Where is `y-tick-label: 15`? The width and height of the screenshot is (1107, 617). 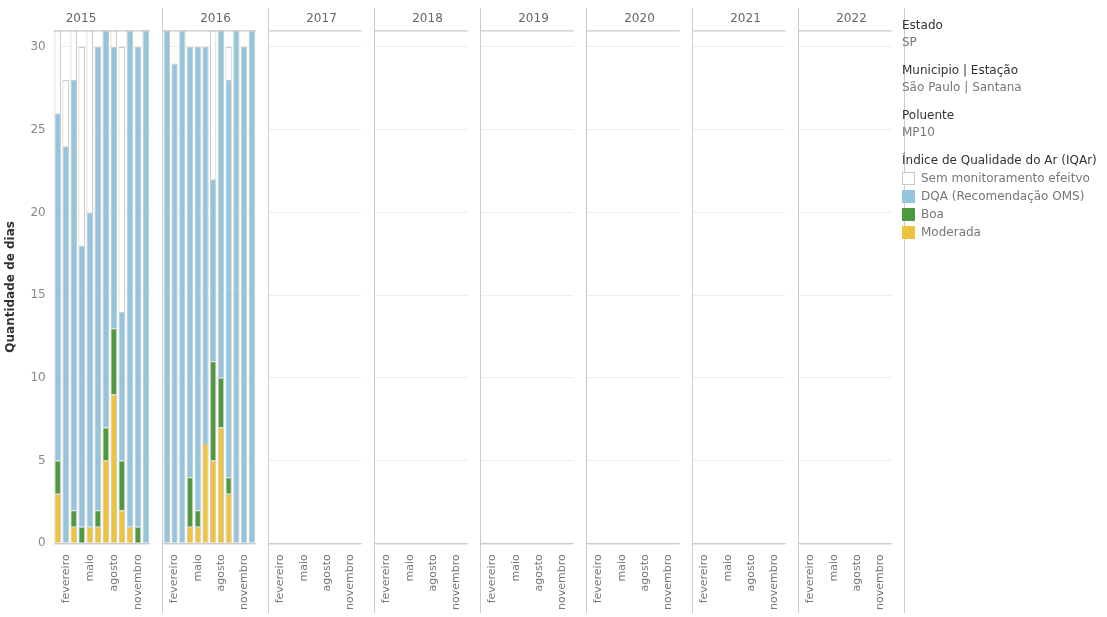
y-tick-label: 15 is located at coordinates (38, 294).